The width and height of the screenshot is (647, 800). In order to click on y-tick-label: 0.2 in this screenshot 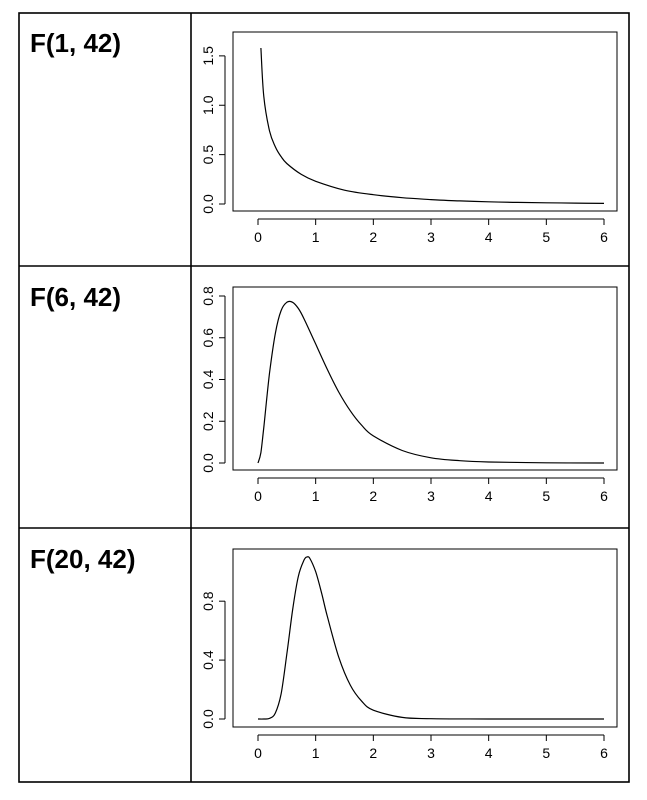, I will do `click(208, 421)`.